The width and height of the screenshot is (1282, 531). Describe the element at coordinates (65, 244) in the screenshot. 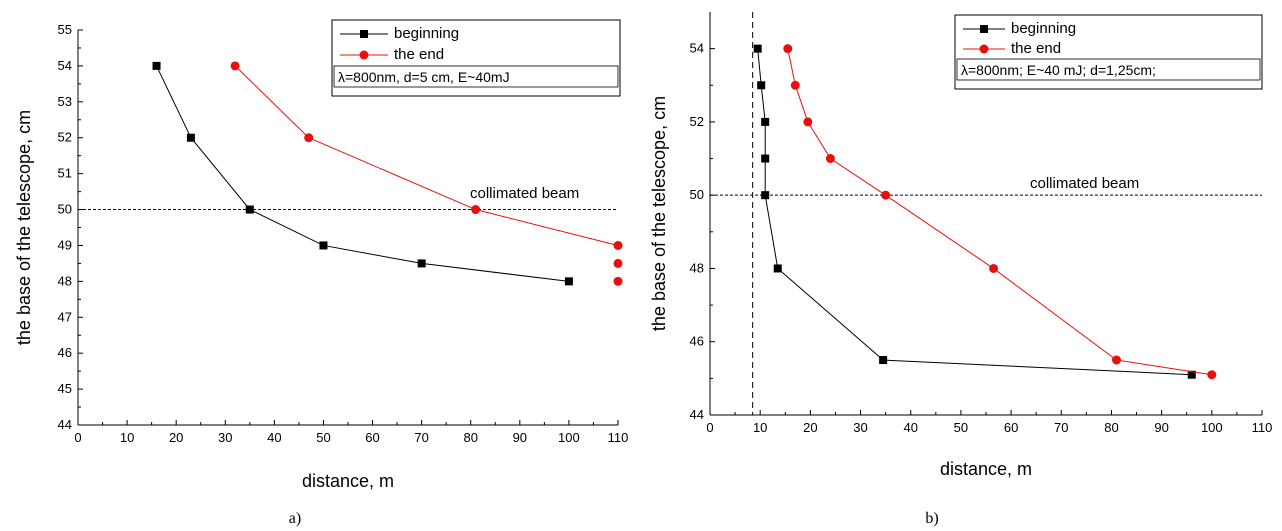

I see `y-tick-label: 49` at that location.